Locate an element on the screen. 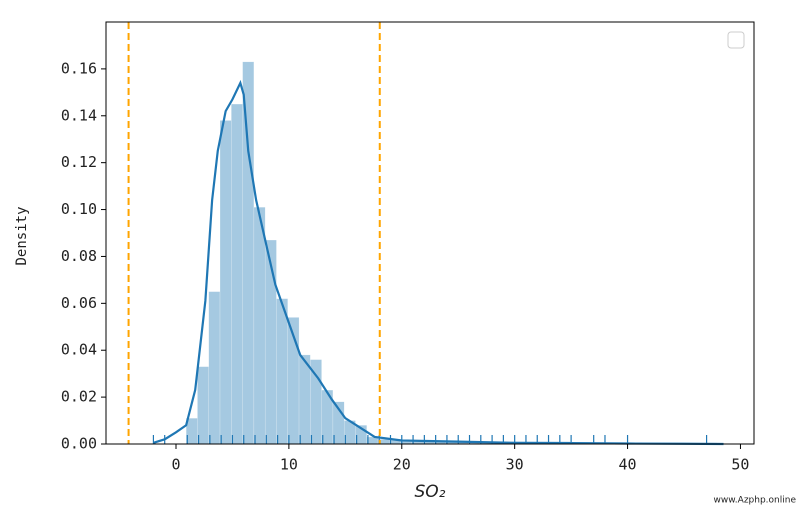 The width and height of the screenshot is (800, 508). y-tick-label: 0.08 is located at coordinates (79, 256).